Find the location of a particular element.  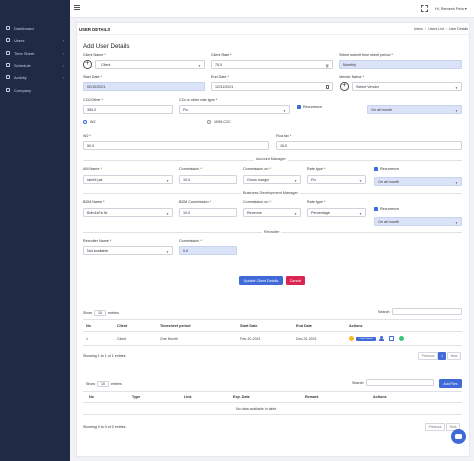

th-link: Link is located at coordinates (188, 397).